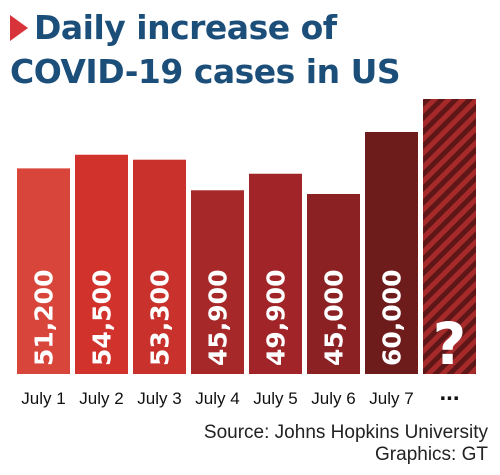  Describe the element at coordinates (185, 27) in the screenshot. I see `title-text-1: Daily increase of` at that location.